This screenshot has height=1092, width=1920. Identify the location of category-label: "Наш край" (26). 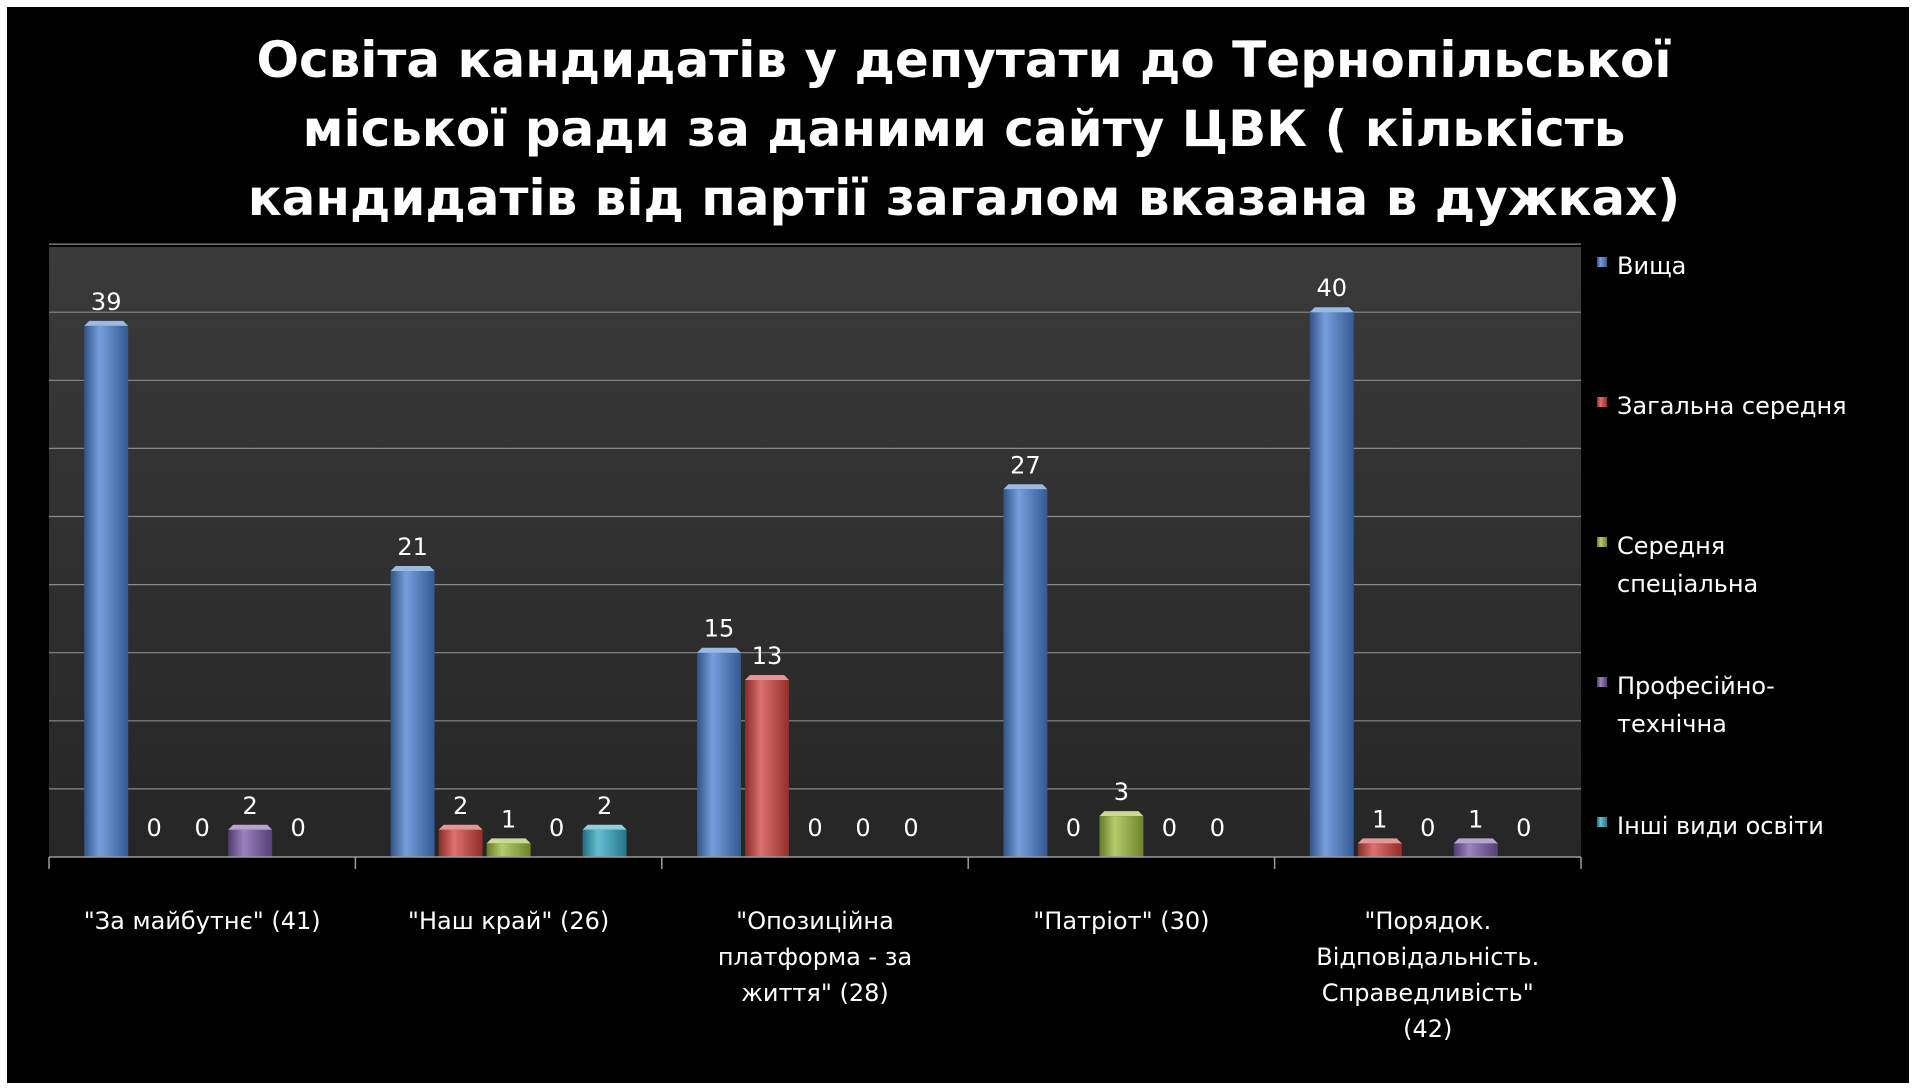
(508, 921).